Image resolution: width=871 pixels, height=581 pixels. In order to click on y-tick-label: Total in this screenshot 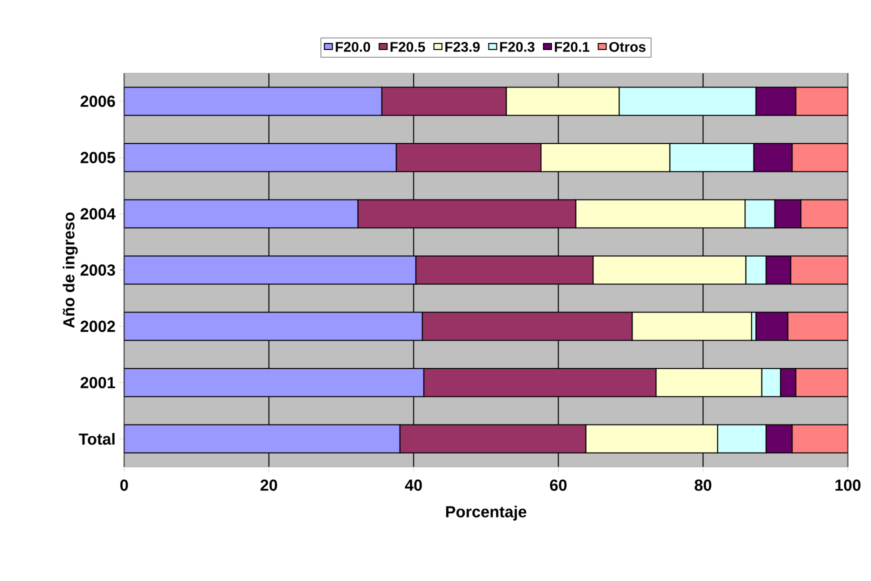, I will do `click(96, 438)`.